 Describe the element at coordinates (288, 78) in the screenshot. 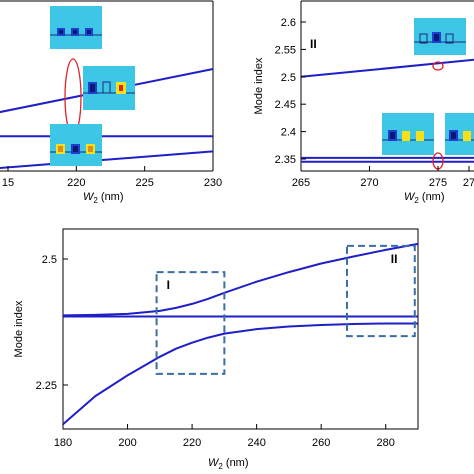

I see `tr-ytick-label-3: 2.5` at that location.